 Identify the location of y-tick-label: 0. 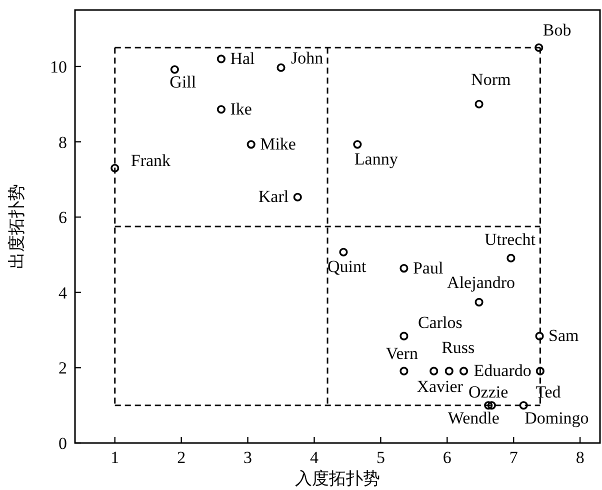
(62, 443).